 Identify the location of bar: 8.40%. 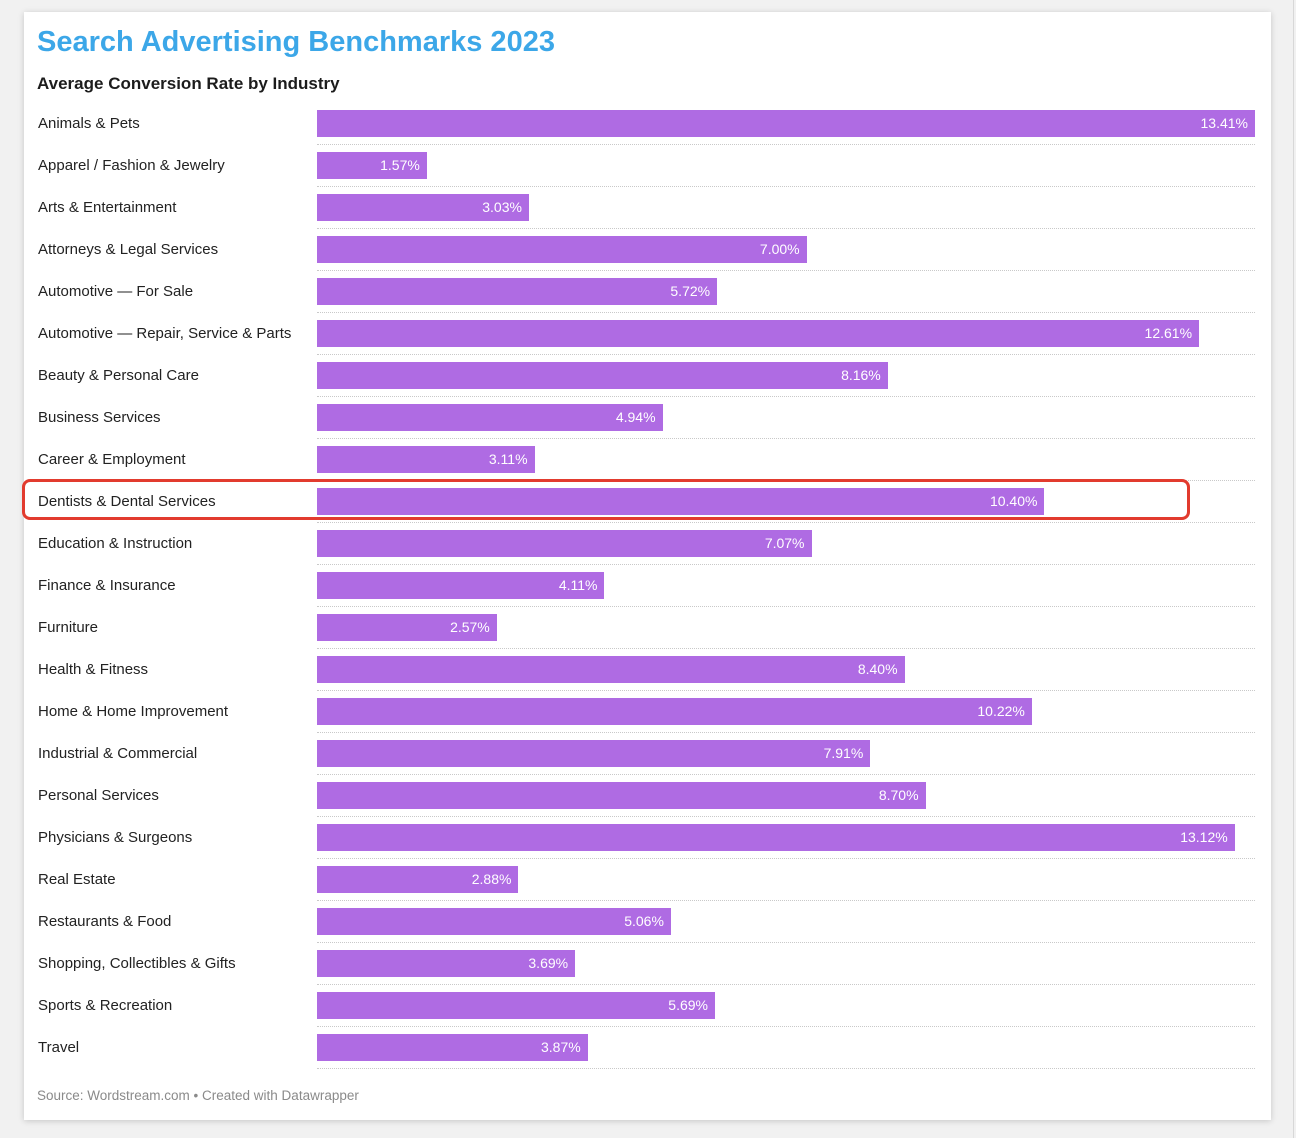
(611, 669).